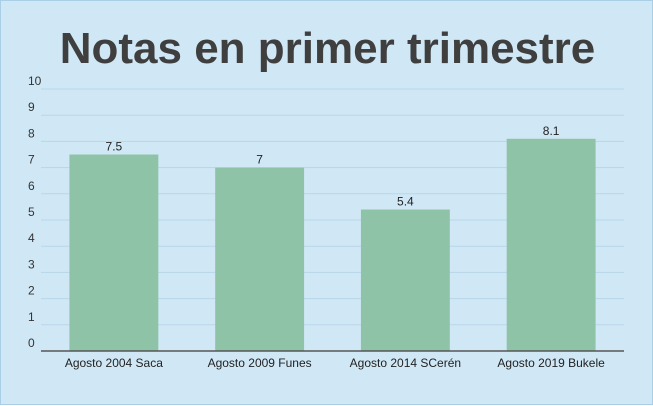 This screenshot has width=653, height=406. Describe the element at coordinates (31, 212) in the screenshot. I see `y-tick-label: 5` at that location.